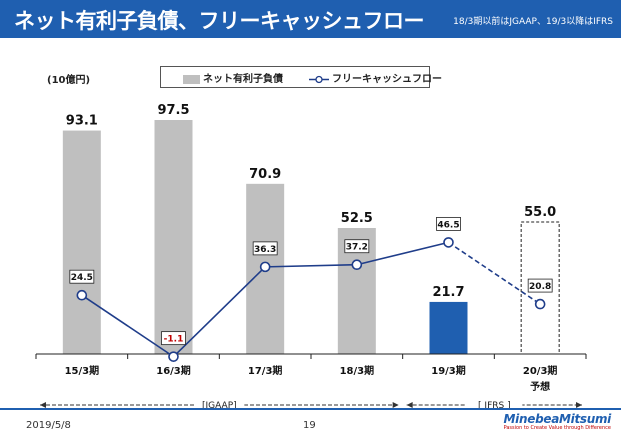  I want to click on x-tick-label: 19/3期, so click(448, 370).